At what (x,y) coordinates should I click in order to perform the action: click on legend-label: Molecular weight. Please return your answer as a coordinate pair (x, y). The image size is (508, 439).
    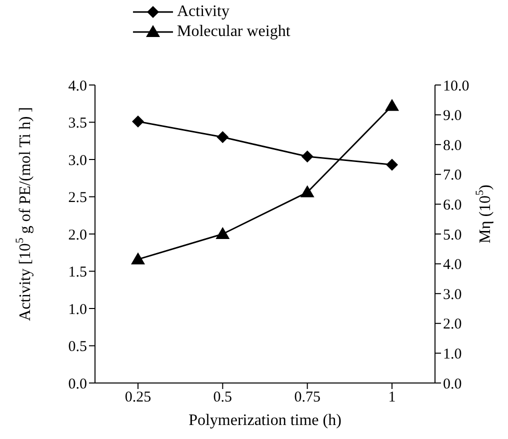
    Looking at the image, I should click on (233, 32).